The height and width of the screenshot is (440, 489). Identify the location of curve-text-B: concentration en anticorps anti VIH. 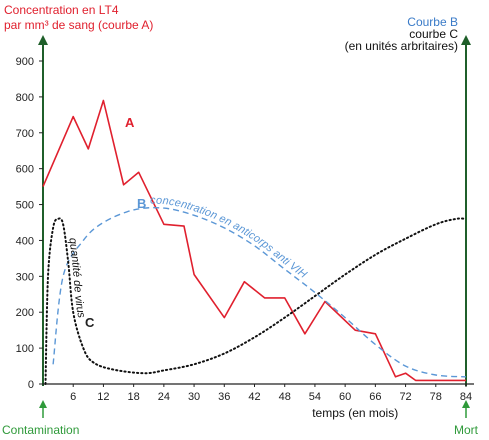
(229, 238).